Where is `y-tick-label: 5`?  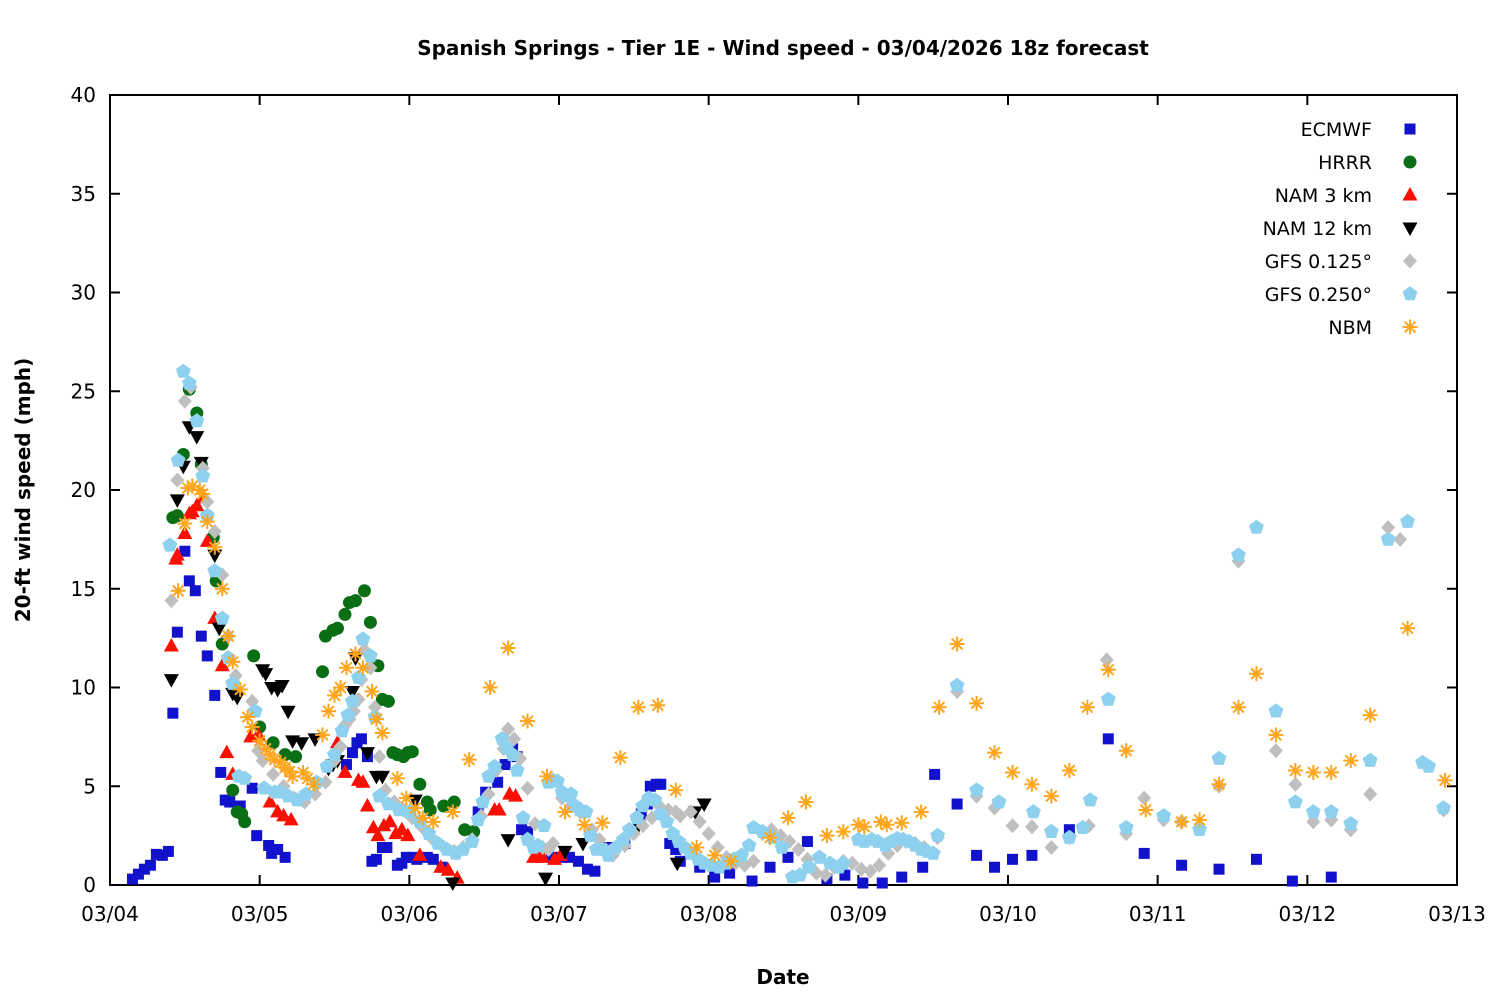
y-tick-label: 5 is located at coordinates (89, 786).